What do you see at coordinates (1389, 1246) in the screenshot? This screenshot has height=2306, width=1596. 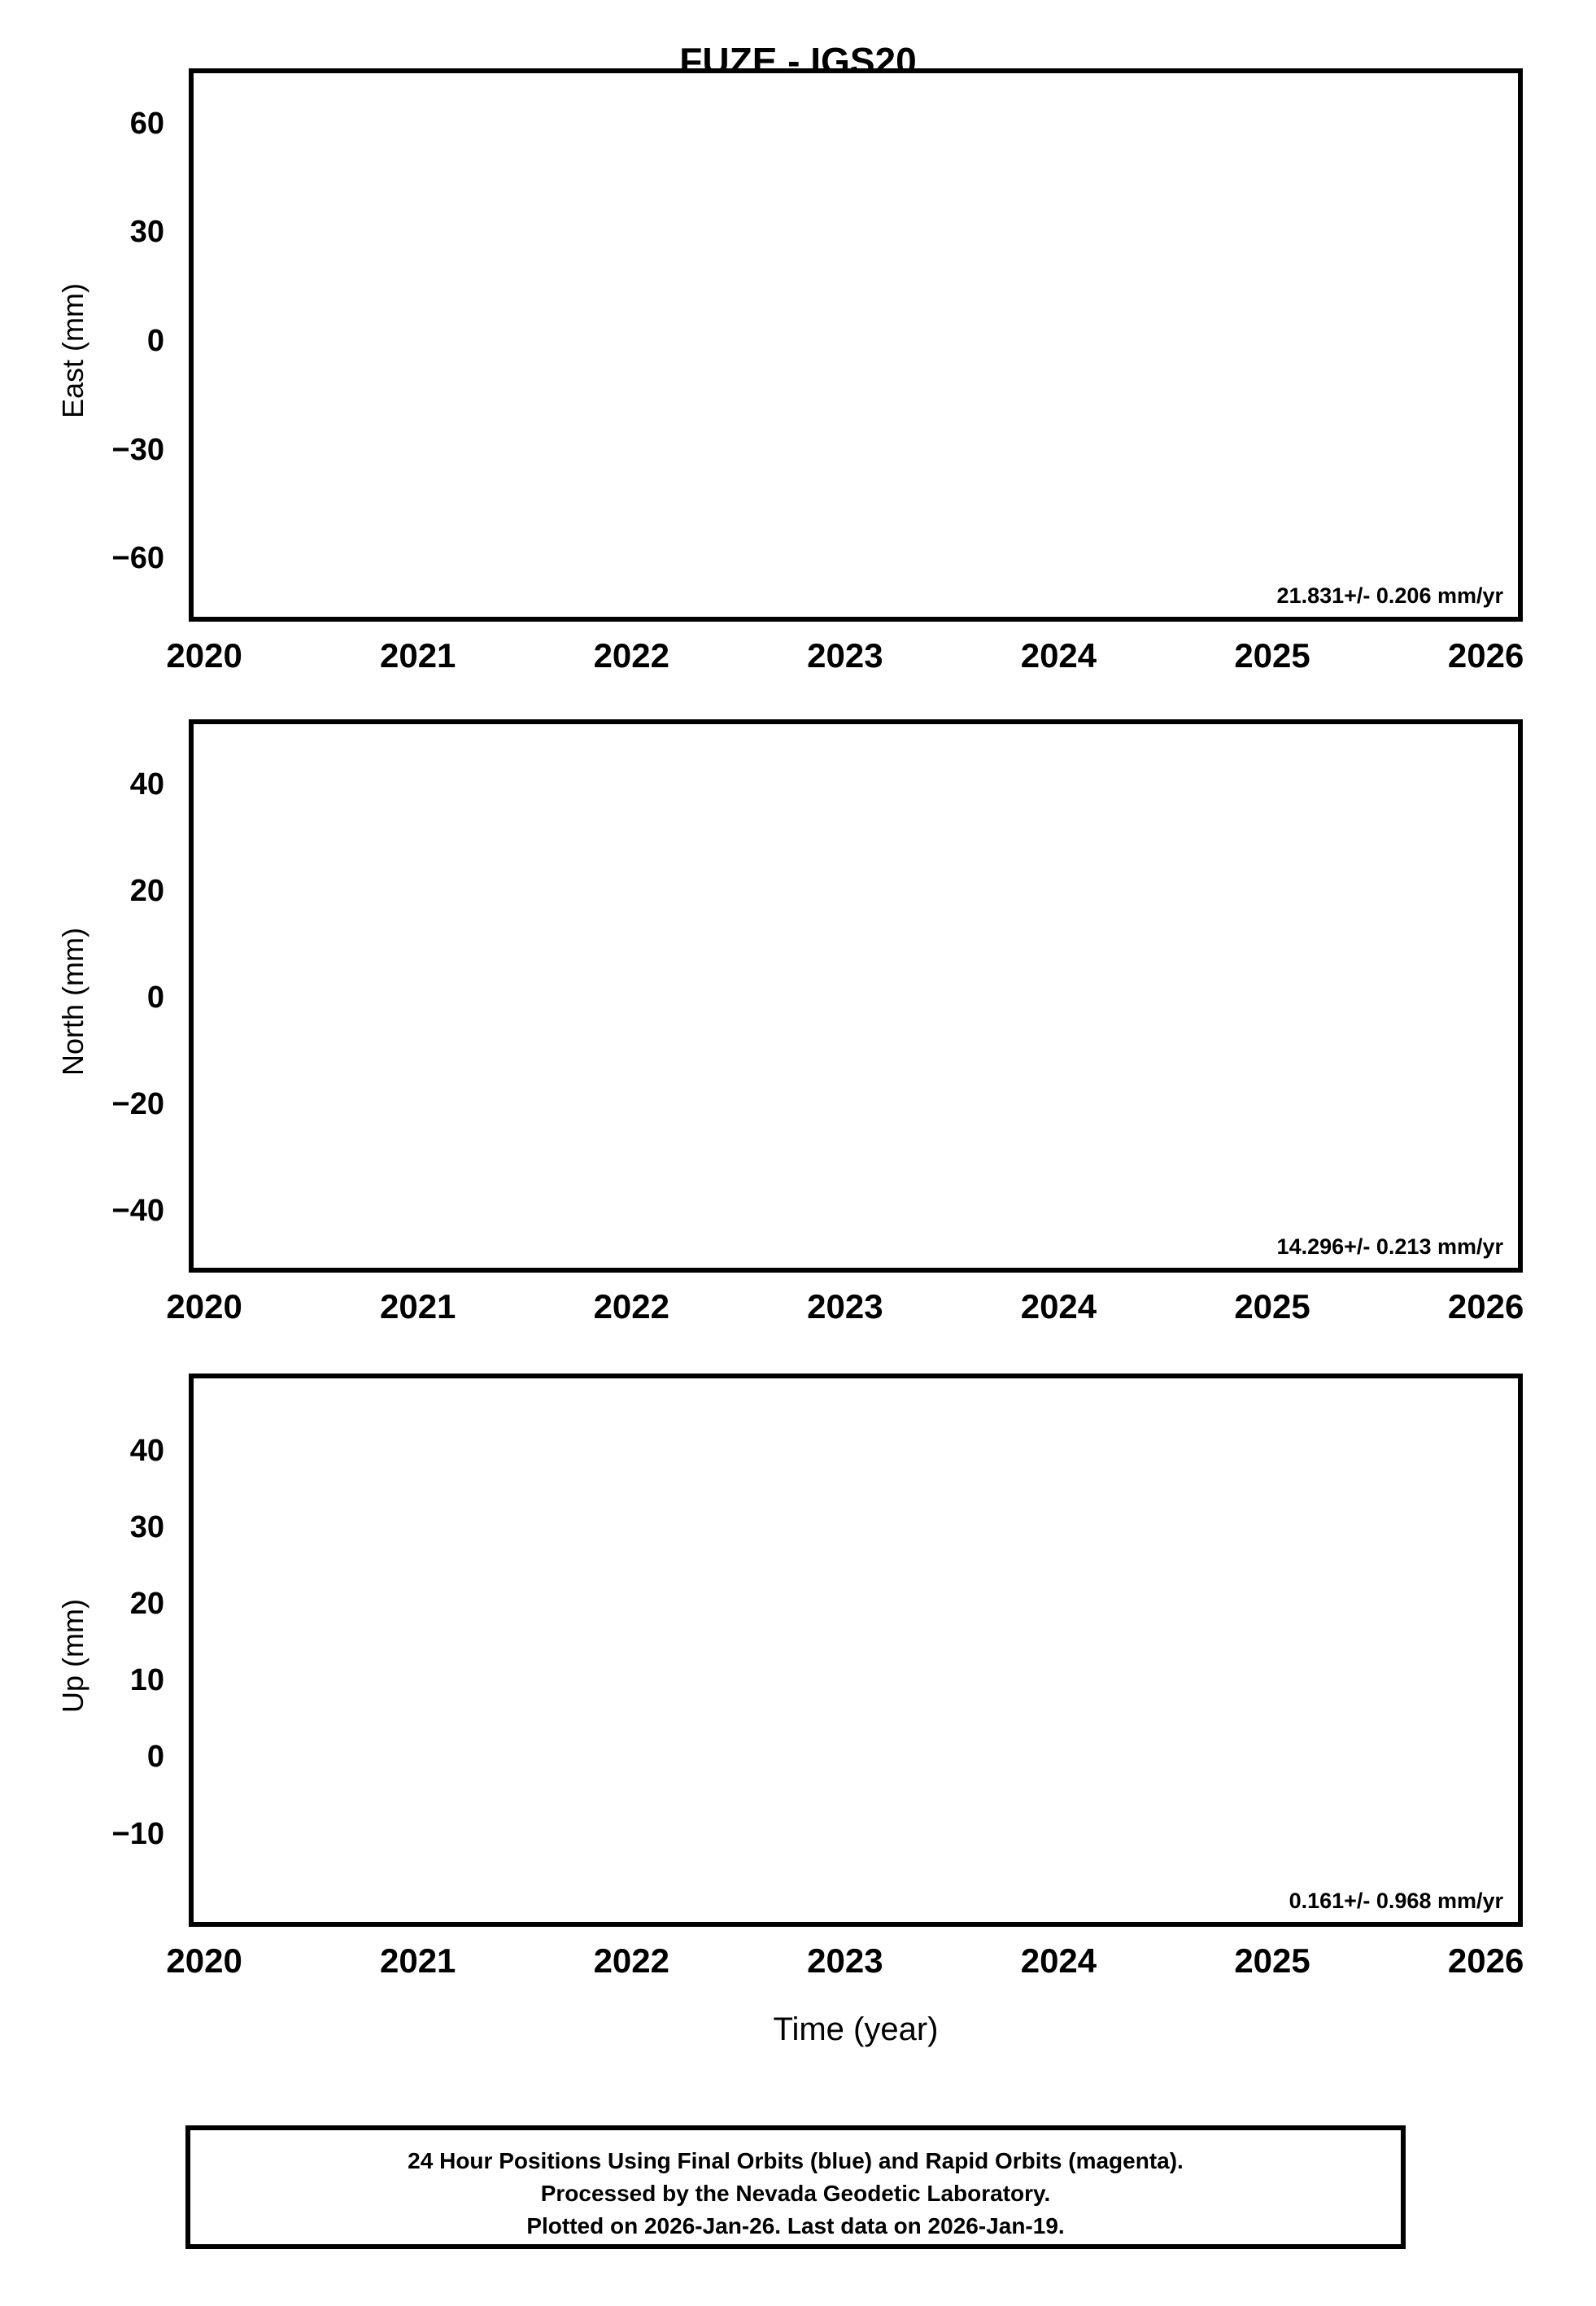 I see `north-rate-label: 14.296+/- 0.213 mm/yr` at bounding box center [1389, 1246].